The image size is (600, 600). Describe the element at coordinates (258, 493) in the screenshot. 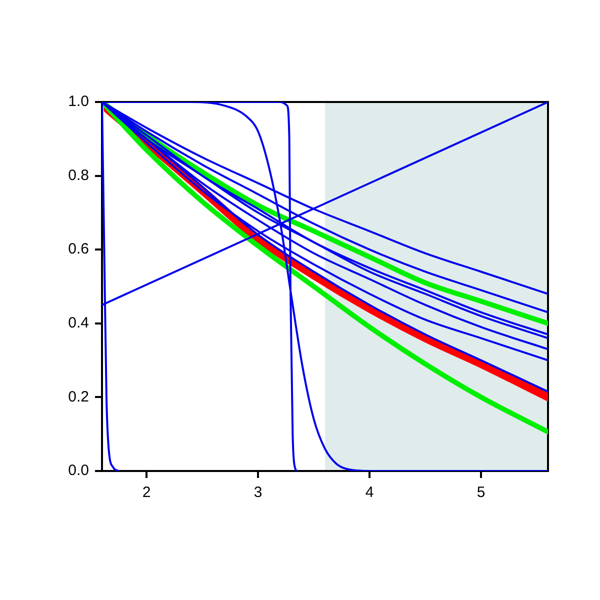

I see `x-tick-label: 3` at that location.